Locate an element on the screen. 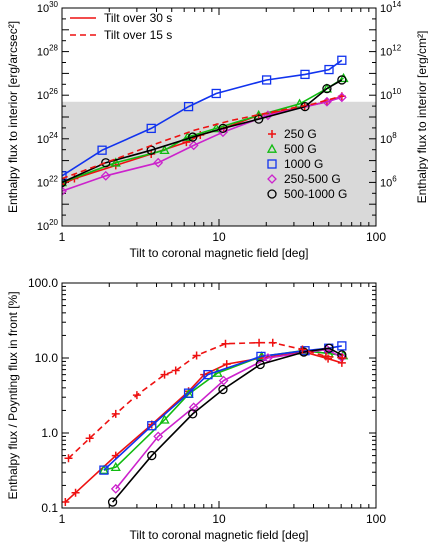  series-500-1000-g-line is located at coordinates (202, 131).